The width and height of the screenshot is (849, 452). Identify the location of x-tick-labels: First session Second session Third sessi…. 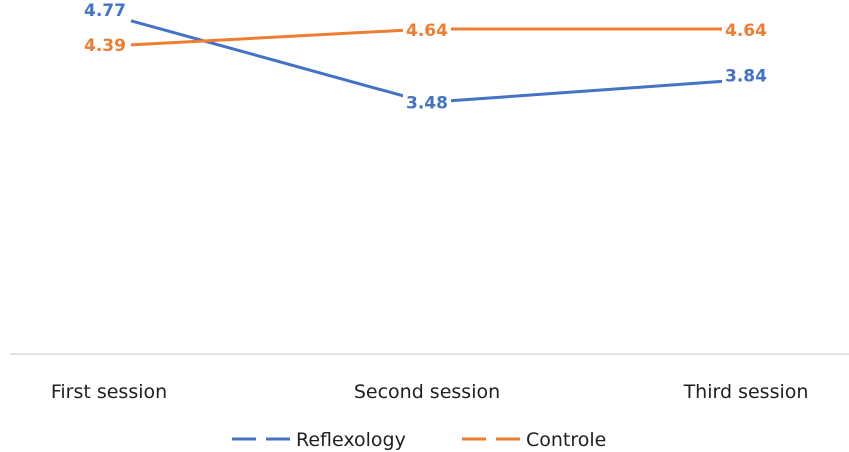
(430, 392).